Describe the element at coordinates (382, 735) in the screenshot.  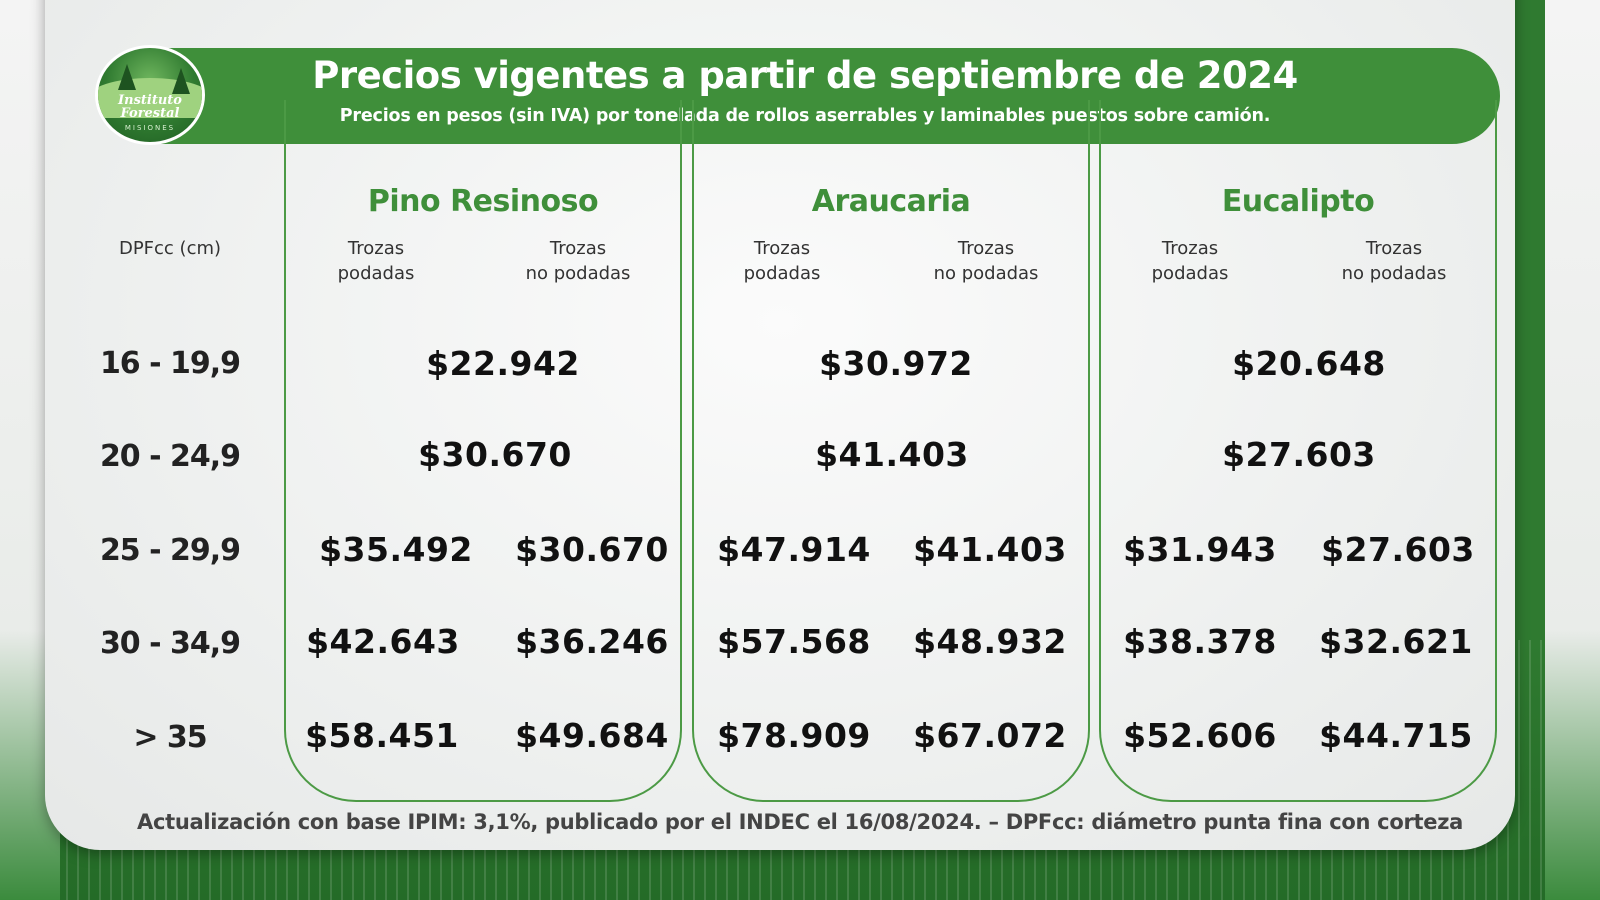
I see `price-cell: $58.451` at that location.